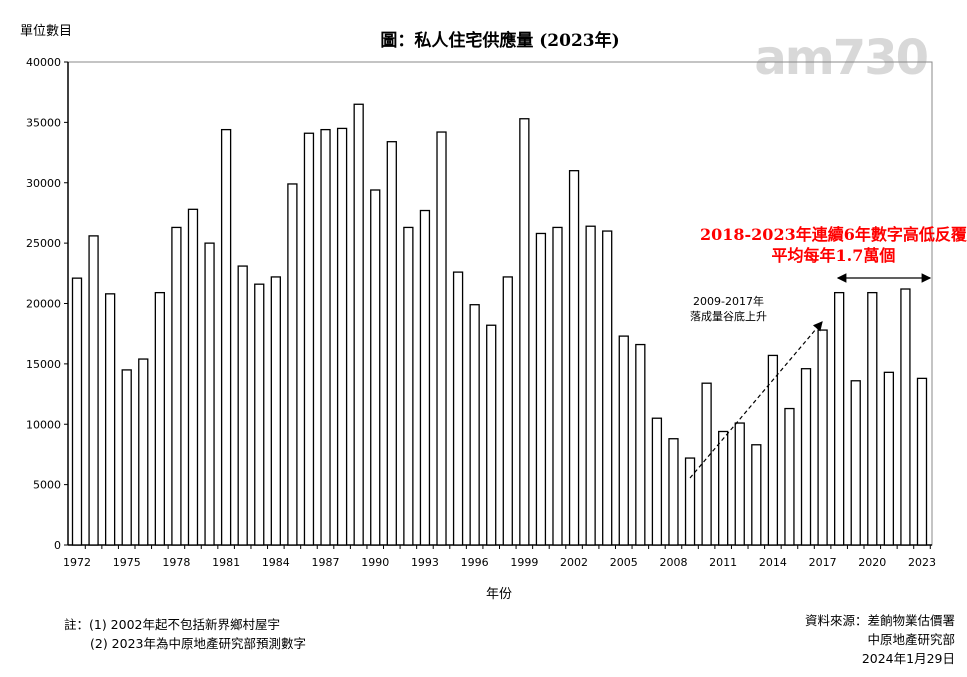 The image size is (967, 677). What do you see at coordinates (507, 411) in the screenshot?
I see `bar-1998` at bounding box center [507, 411].